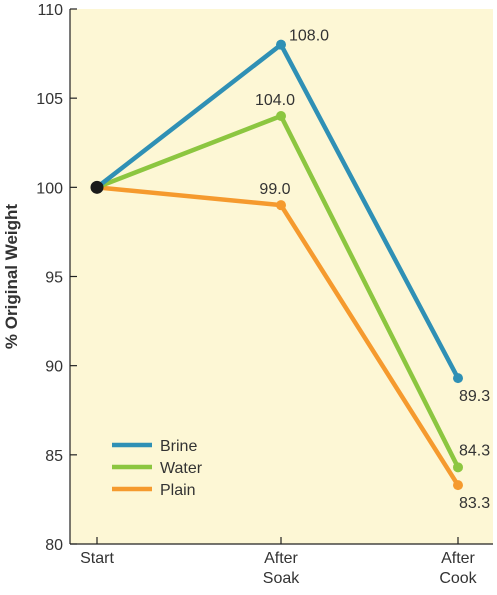 This screenshot has height=595, width=497. I want to click on data-label-plain: 99.0, so click(274, 189).